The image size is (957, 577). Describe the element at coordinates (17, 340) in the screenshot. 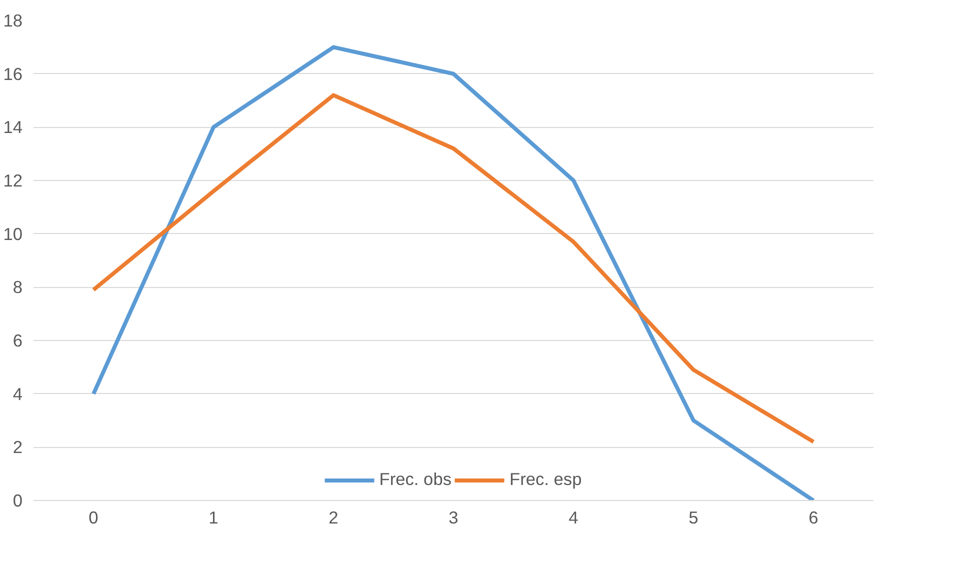

I see `y-tick-label: 6` at that location.